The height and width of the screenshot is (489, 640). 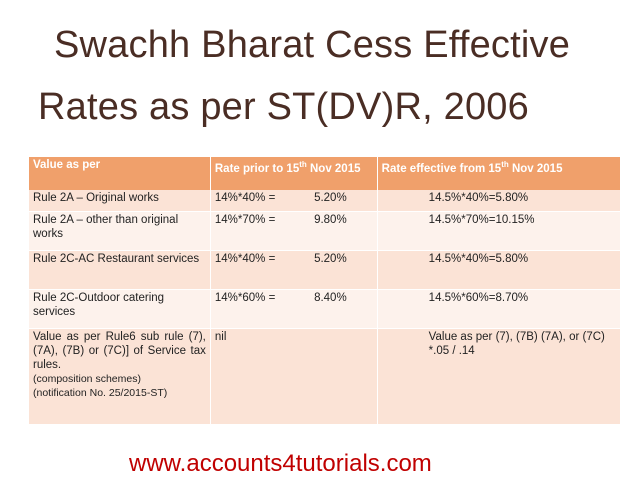 I want to click on prior-rate-cell: 14%*70% = 9.80%, so click(x=294, y=231).